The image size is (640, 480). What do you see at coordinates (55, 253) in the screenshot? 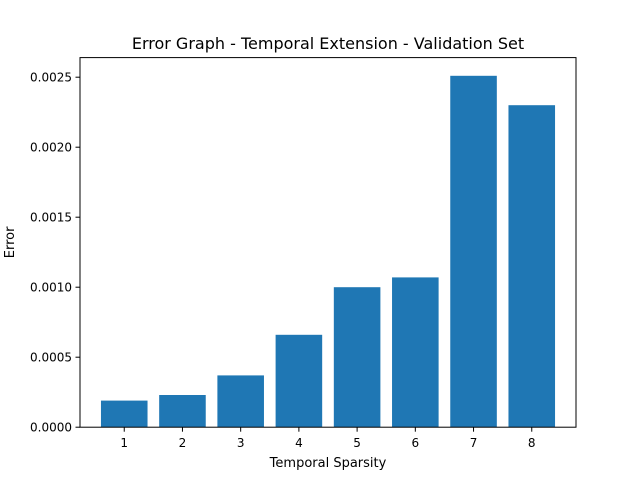
I see `y-ticks-group: 0.0000 0.0005 0.0010 0.0015 0.0020 0.0025` at bounding box center [55, 253].